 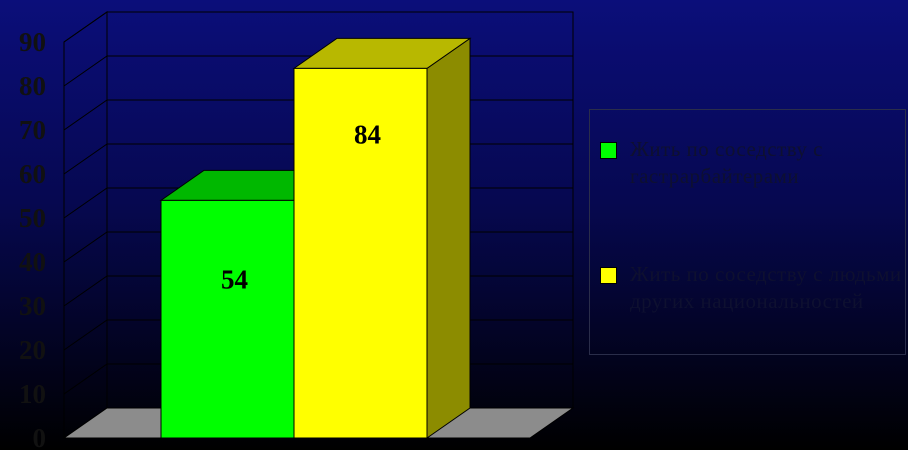 What do you see at coordinates (448, 238) in the screenshot?
I see `bar-side-face` at bounding box center [448, 238].